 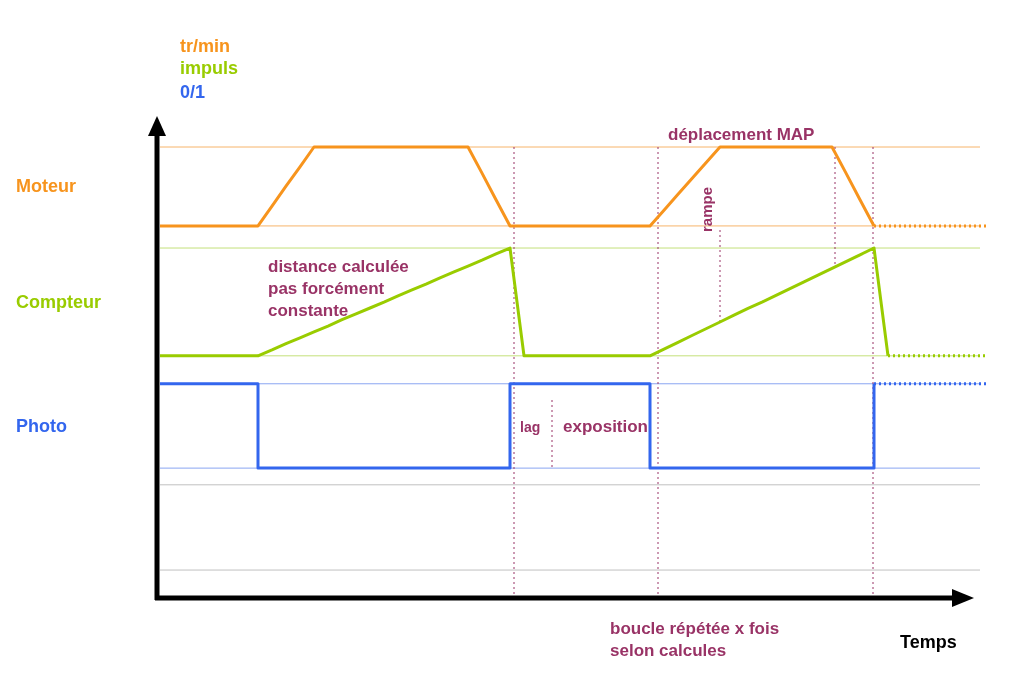 I want to click on text: boucle répétée x fois selon calcules, so click(x=695, y=639).